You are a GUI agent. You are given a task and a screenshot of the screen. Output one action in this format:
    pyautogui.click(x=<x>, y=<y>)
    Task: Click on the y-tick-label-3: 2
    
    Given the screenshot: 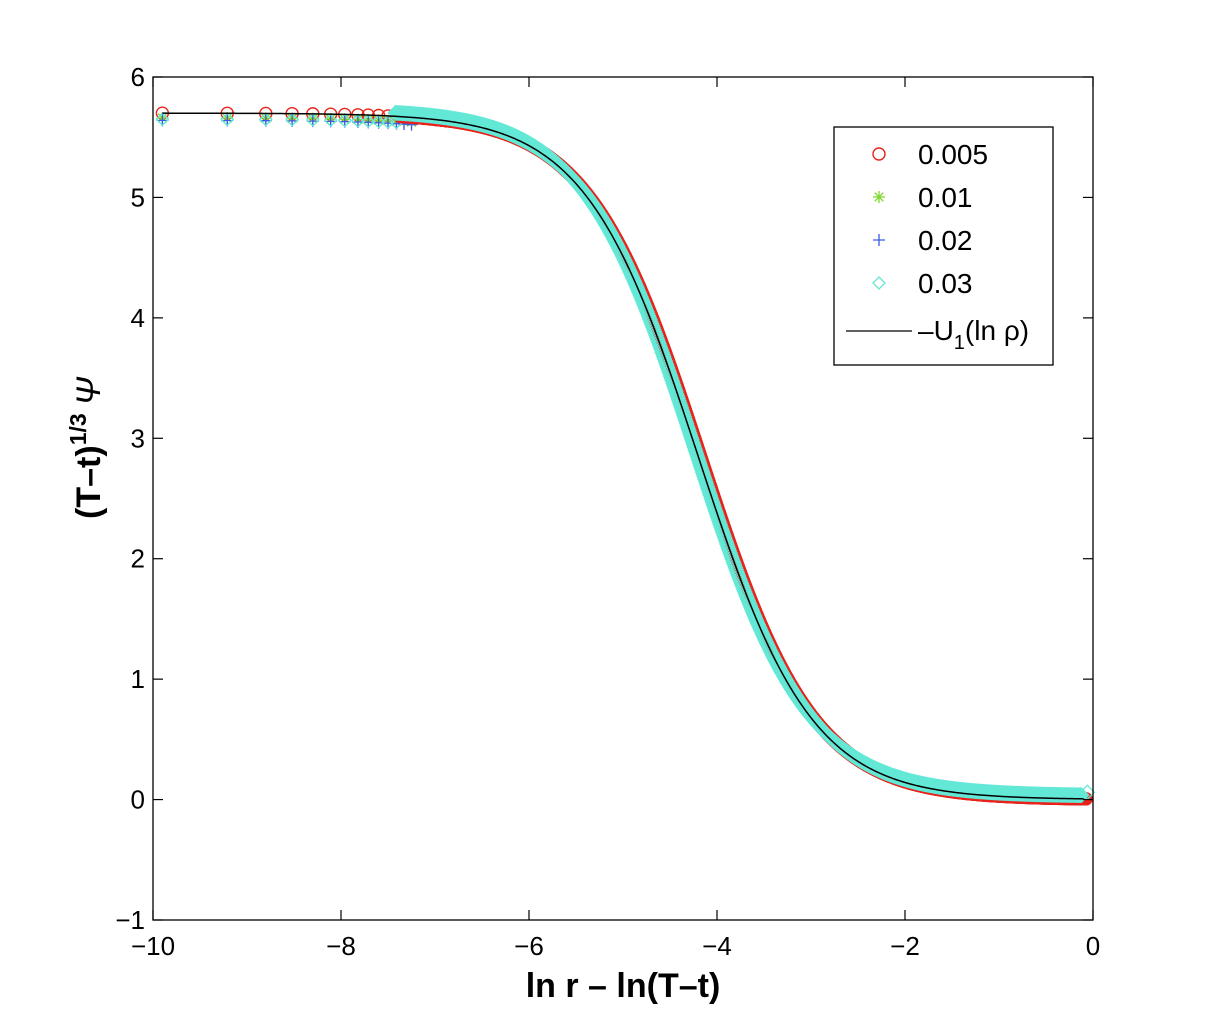 What is the action you would take?
    pyautogui.click(x=138, y=559)
    